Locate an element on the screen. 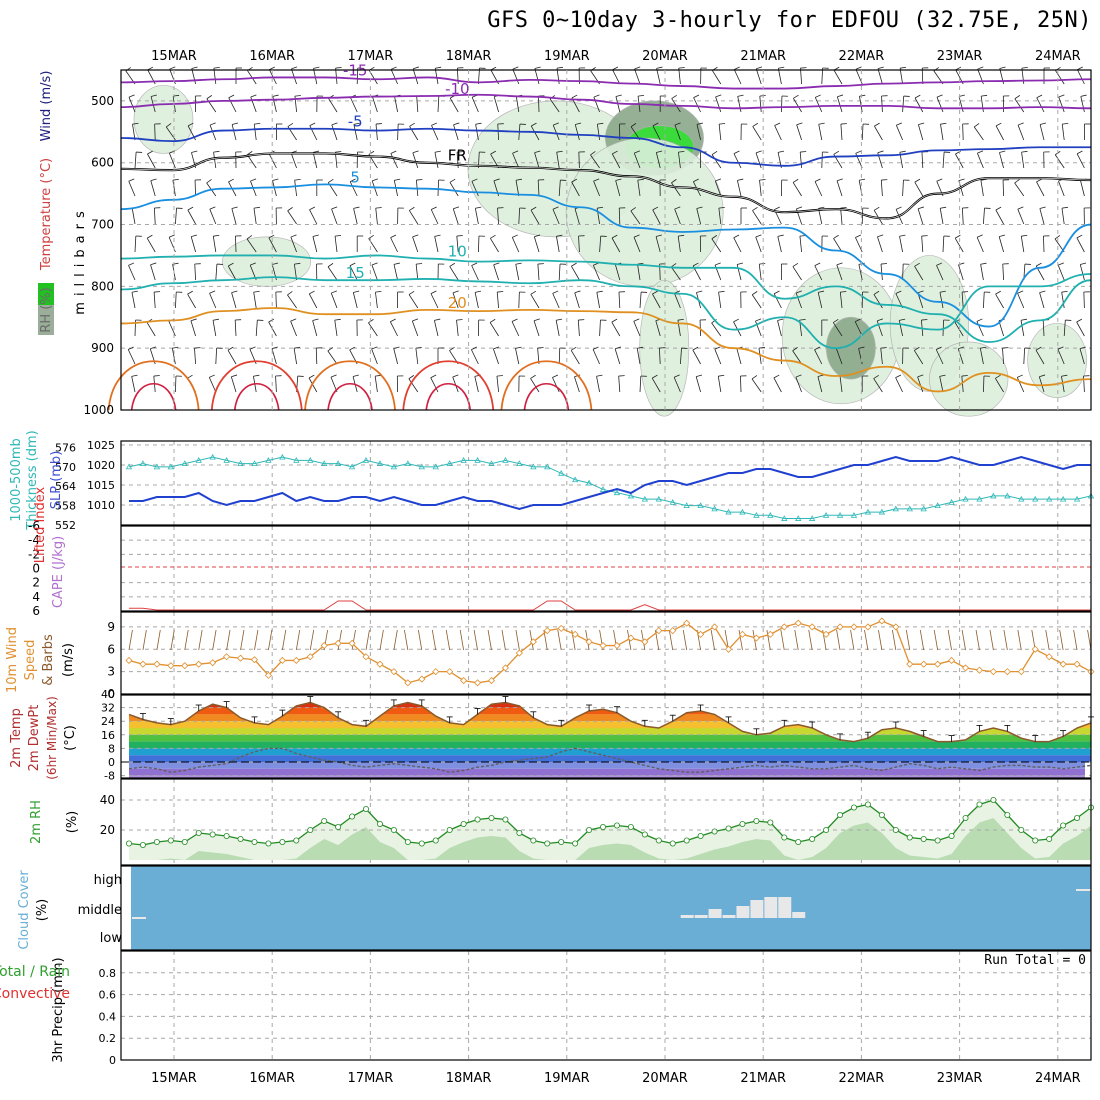 The image size is (1100, 1100). rh-axis-units: (%) is located at coordinates (72, 822).